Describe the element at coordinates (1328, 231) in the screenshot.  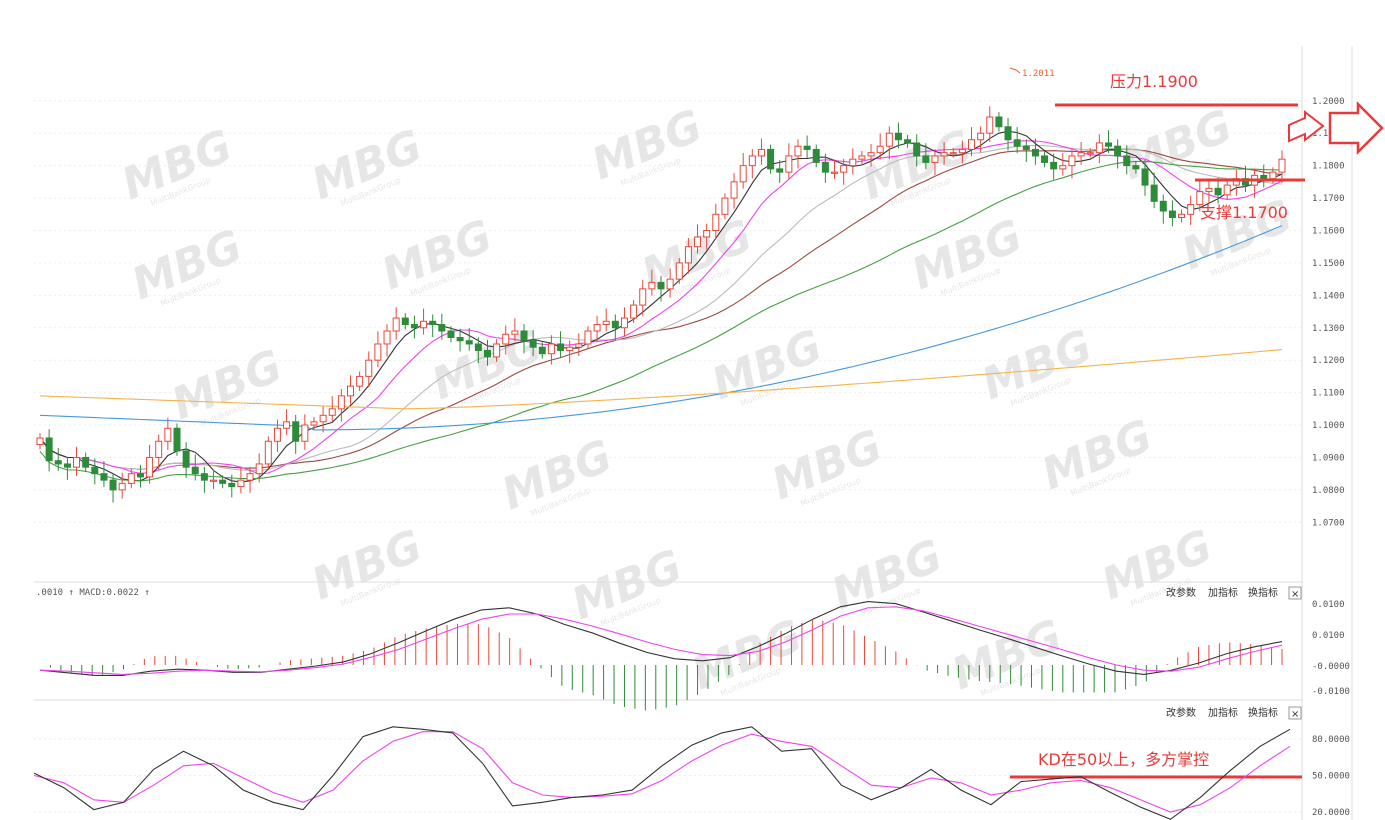
I see `price-tick-label: 1.1600` at that location.